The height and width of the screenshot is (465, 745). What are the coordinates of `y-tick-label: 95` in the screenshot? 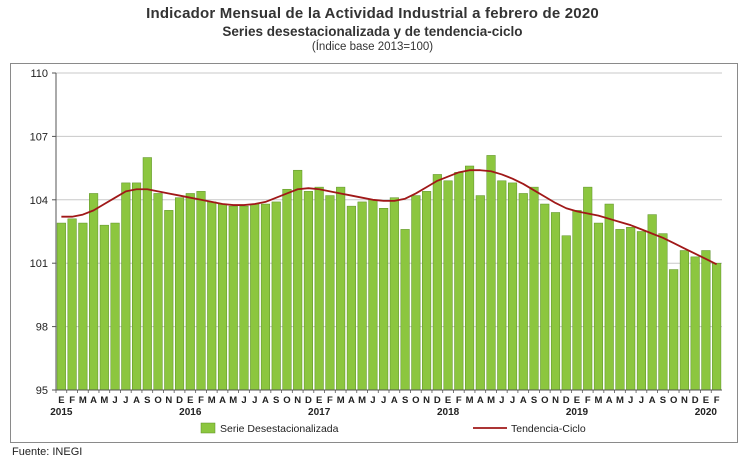 It's located at (42, 391).